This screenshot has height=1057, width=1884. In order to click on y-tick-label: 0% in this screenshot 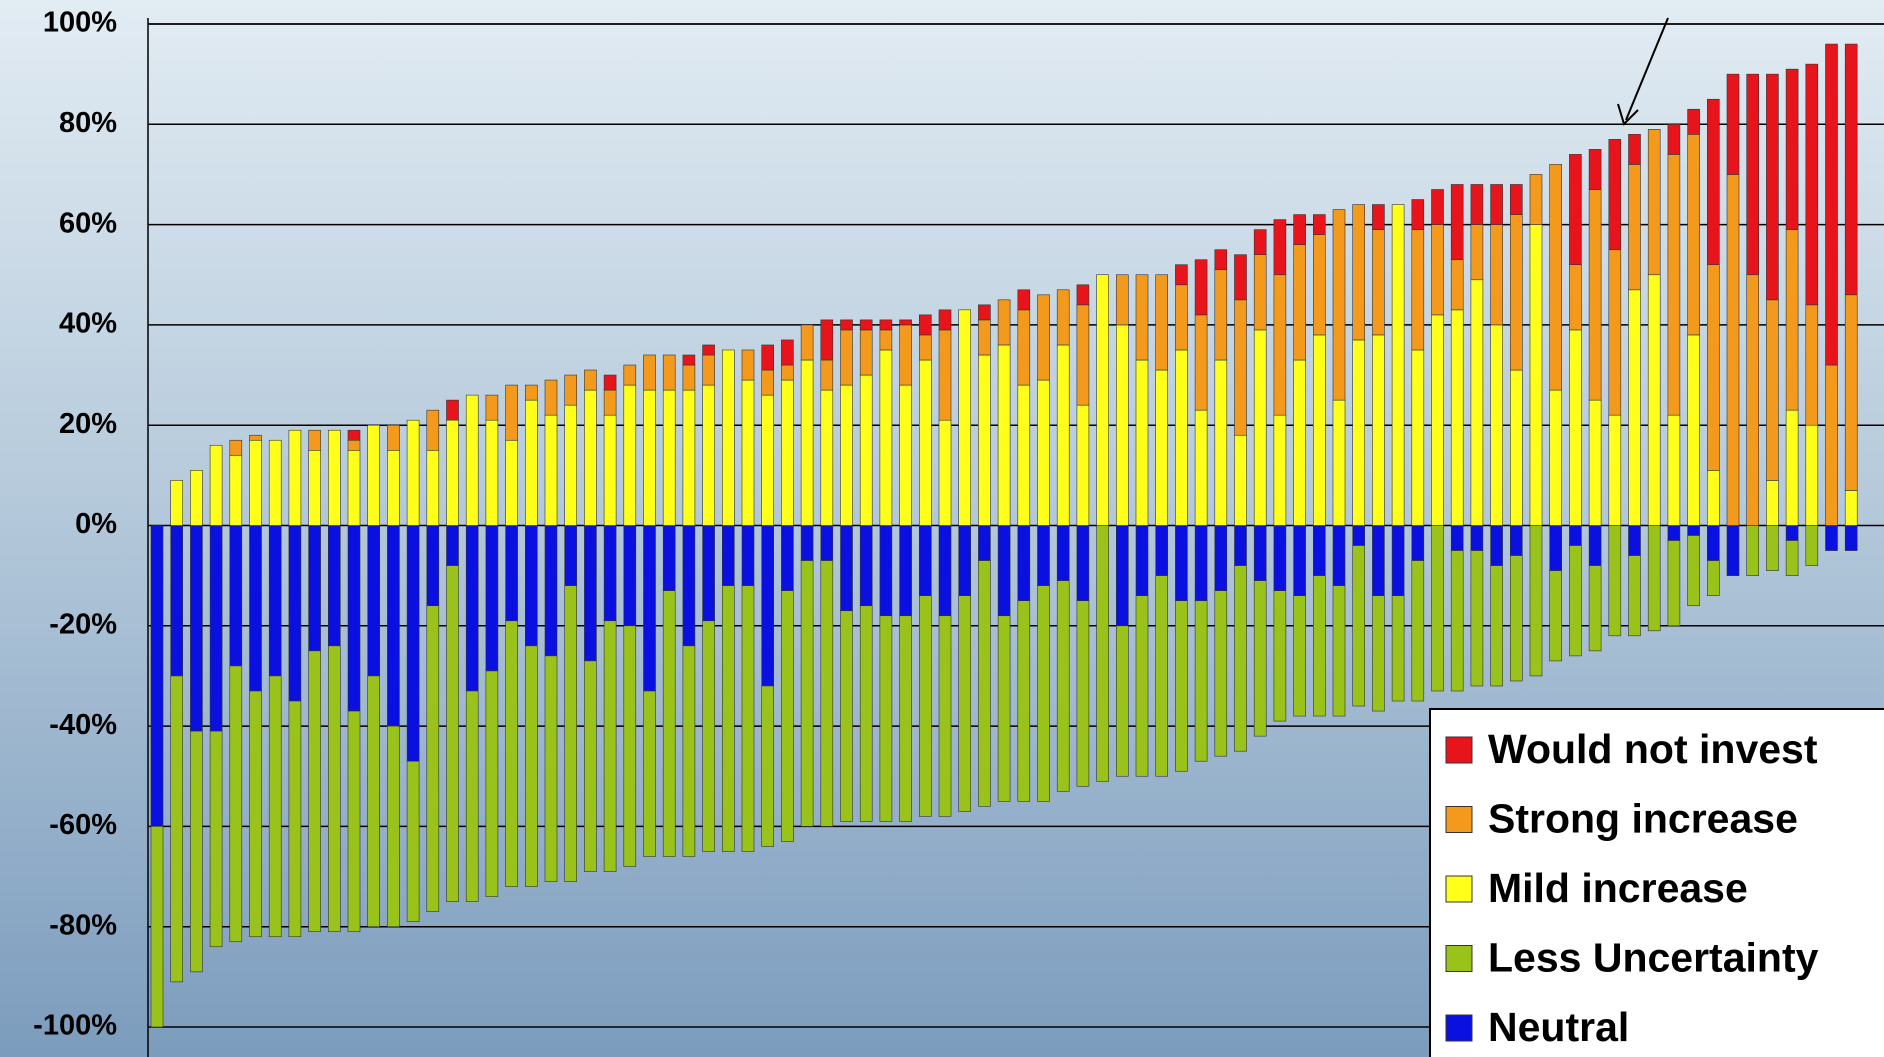, I will do `click(96, 524)`.